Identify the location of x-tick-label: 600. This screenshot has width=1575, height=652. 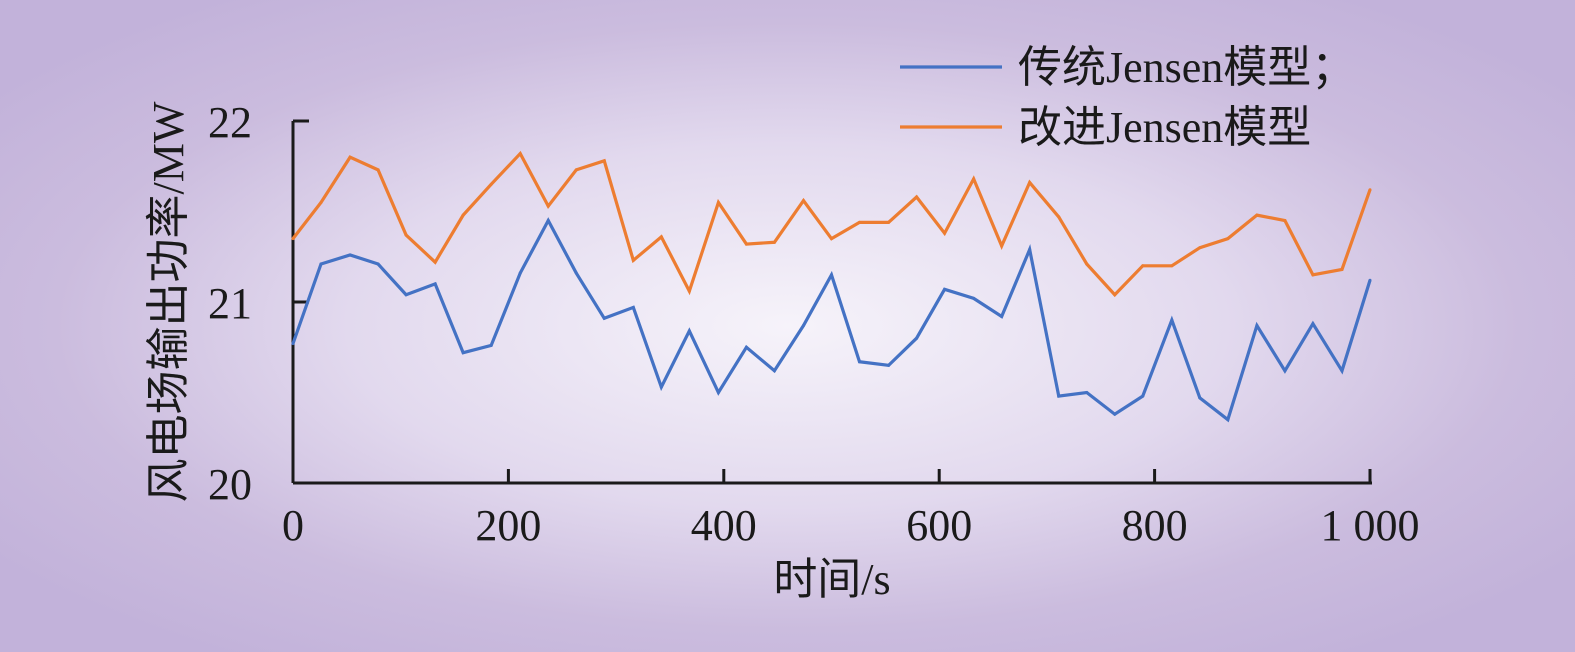
(939, 525).